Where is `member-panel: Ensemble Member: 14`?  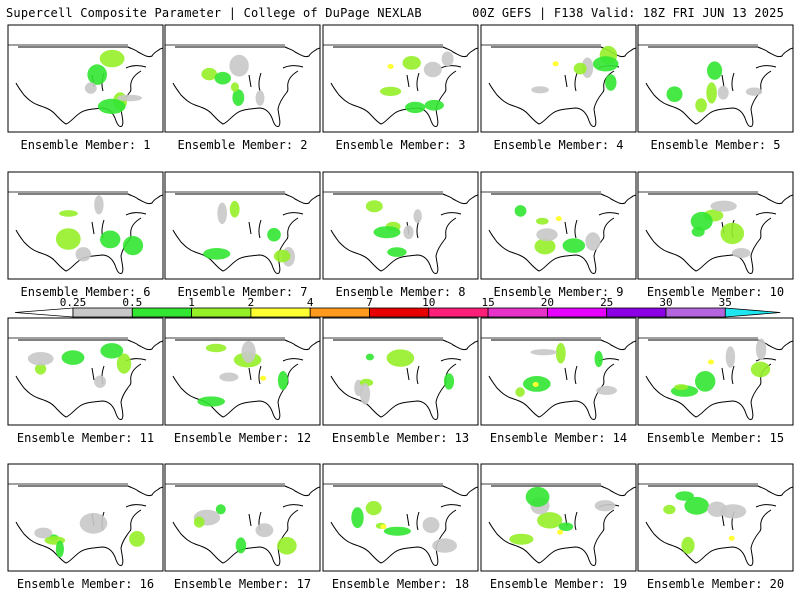
member-panel: Ensemble Member: 14 is located at coordinates (558, 381).